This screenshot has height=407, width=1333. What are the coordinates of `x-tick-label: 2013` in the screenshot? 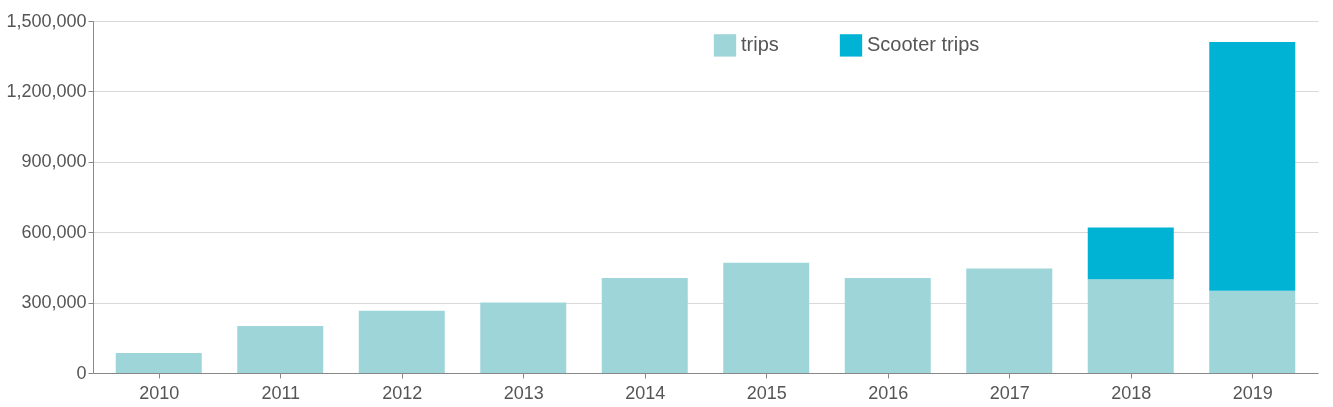 It's located at (523, 392).